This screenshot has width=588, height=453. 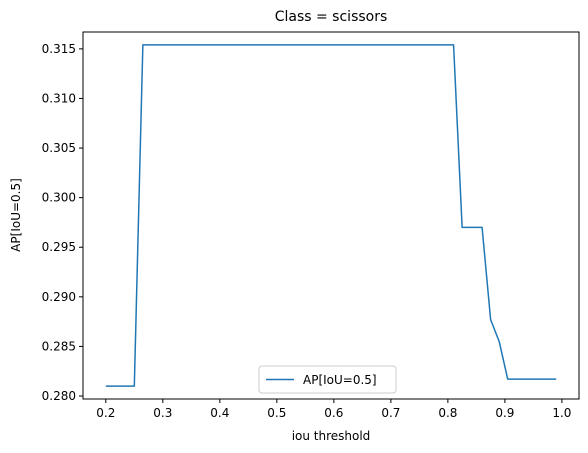 I want to click on x-tick-label: 0.4, so click(x=219, y=413).